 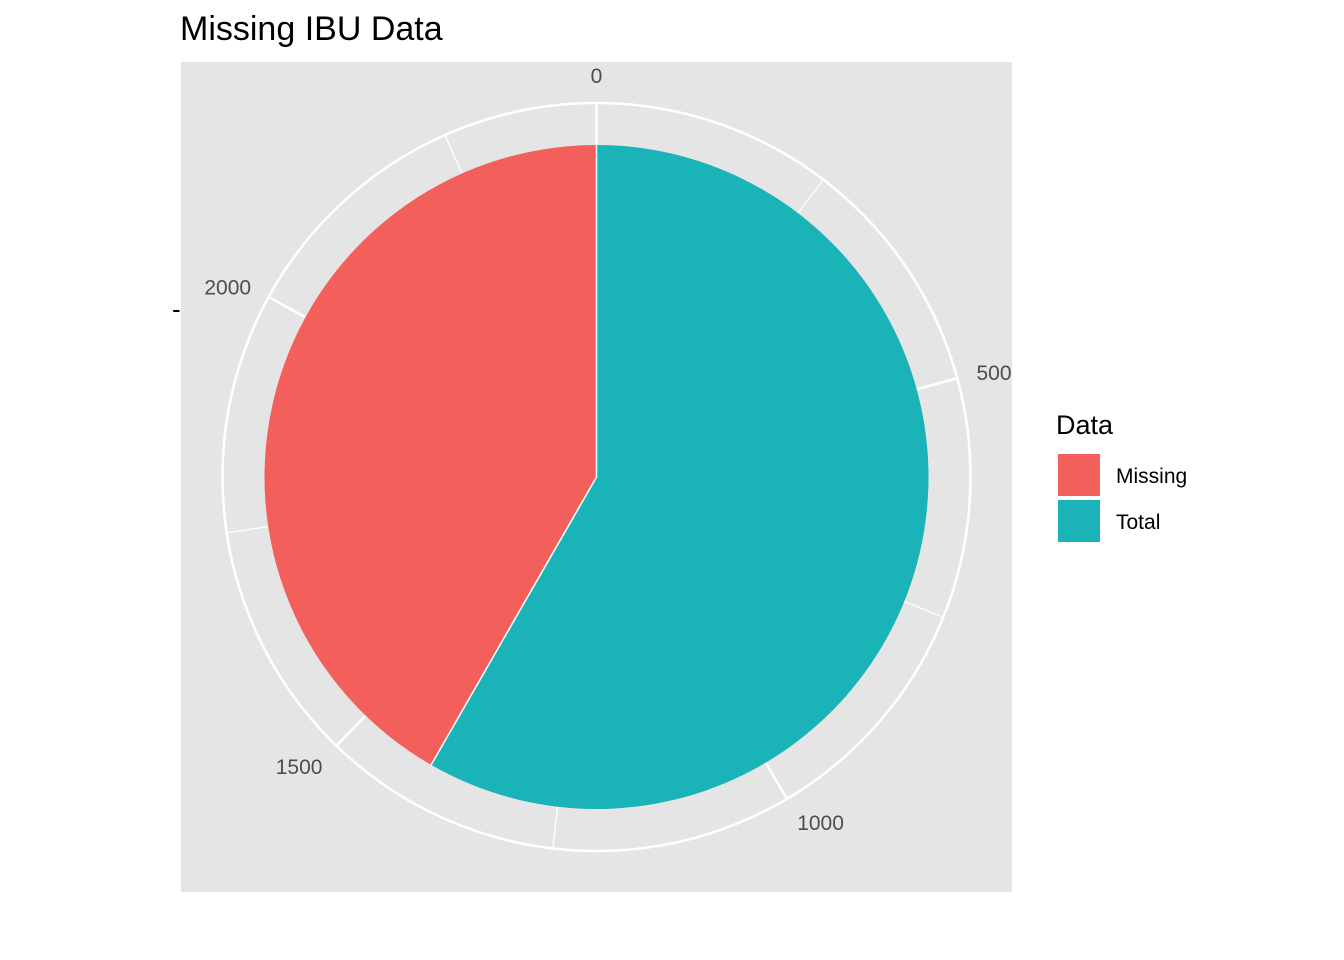 What do you see at coordinates (1079, 521) in the screenshot?
I see `legend-key-total` at bounding box center [1079, 521].